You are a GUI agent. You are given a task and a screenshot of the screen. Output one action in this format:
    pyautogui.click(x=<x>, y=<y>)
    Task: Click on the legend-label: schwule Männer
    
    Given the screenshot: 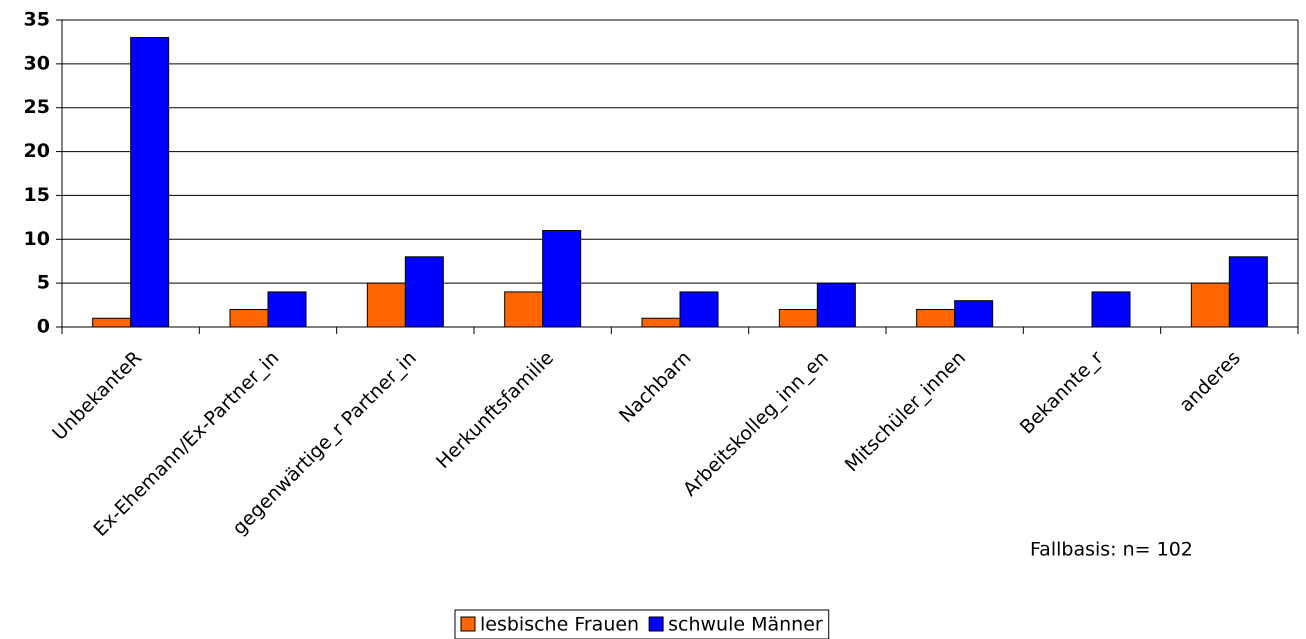 What is the action you would take?
    pyautogui.click(x=745, y=625)
    